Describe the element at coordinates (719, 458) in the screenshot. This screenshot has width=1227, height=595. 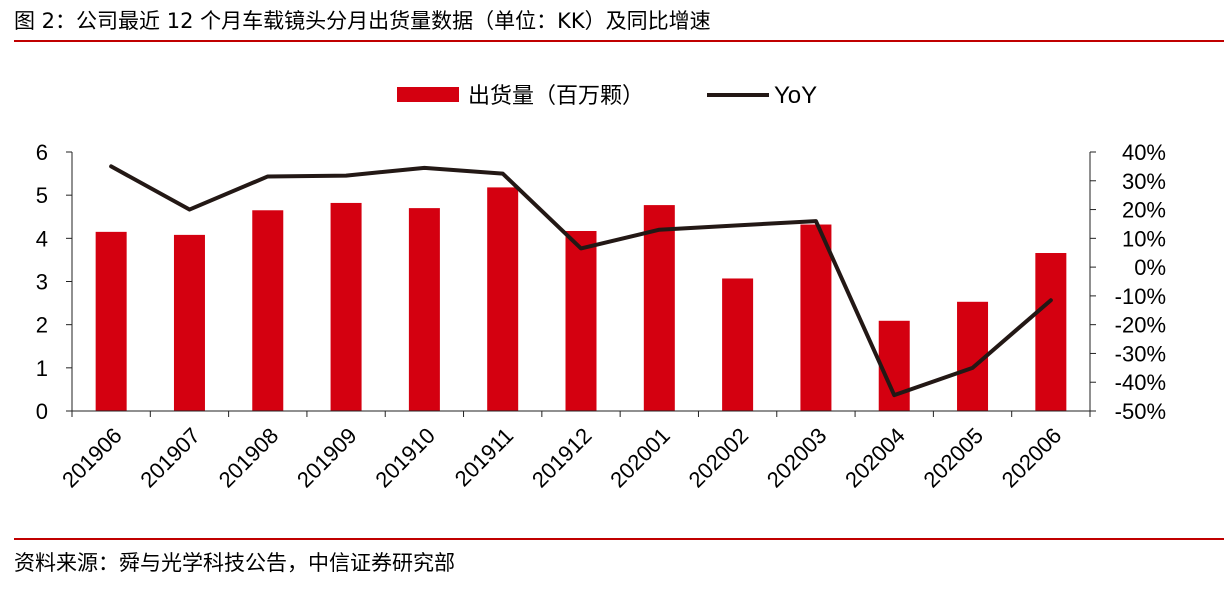
I see `x-tick-label-202002: 202002` at that location.